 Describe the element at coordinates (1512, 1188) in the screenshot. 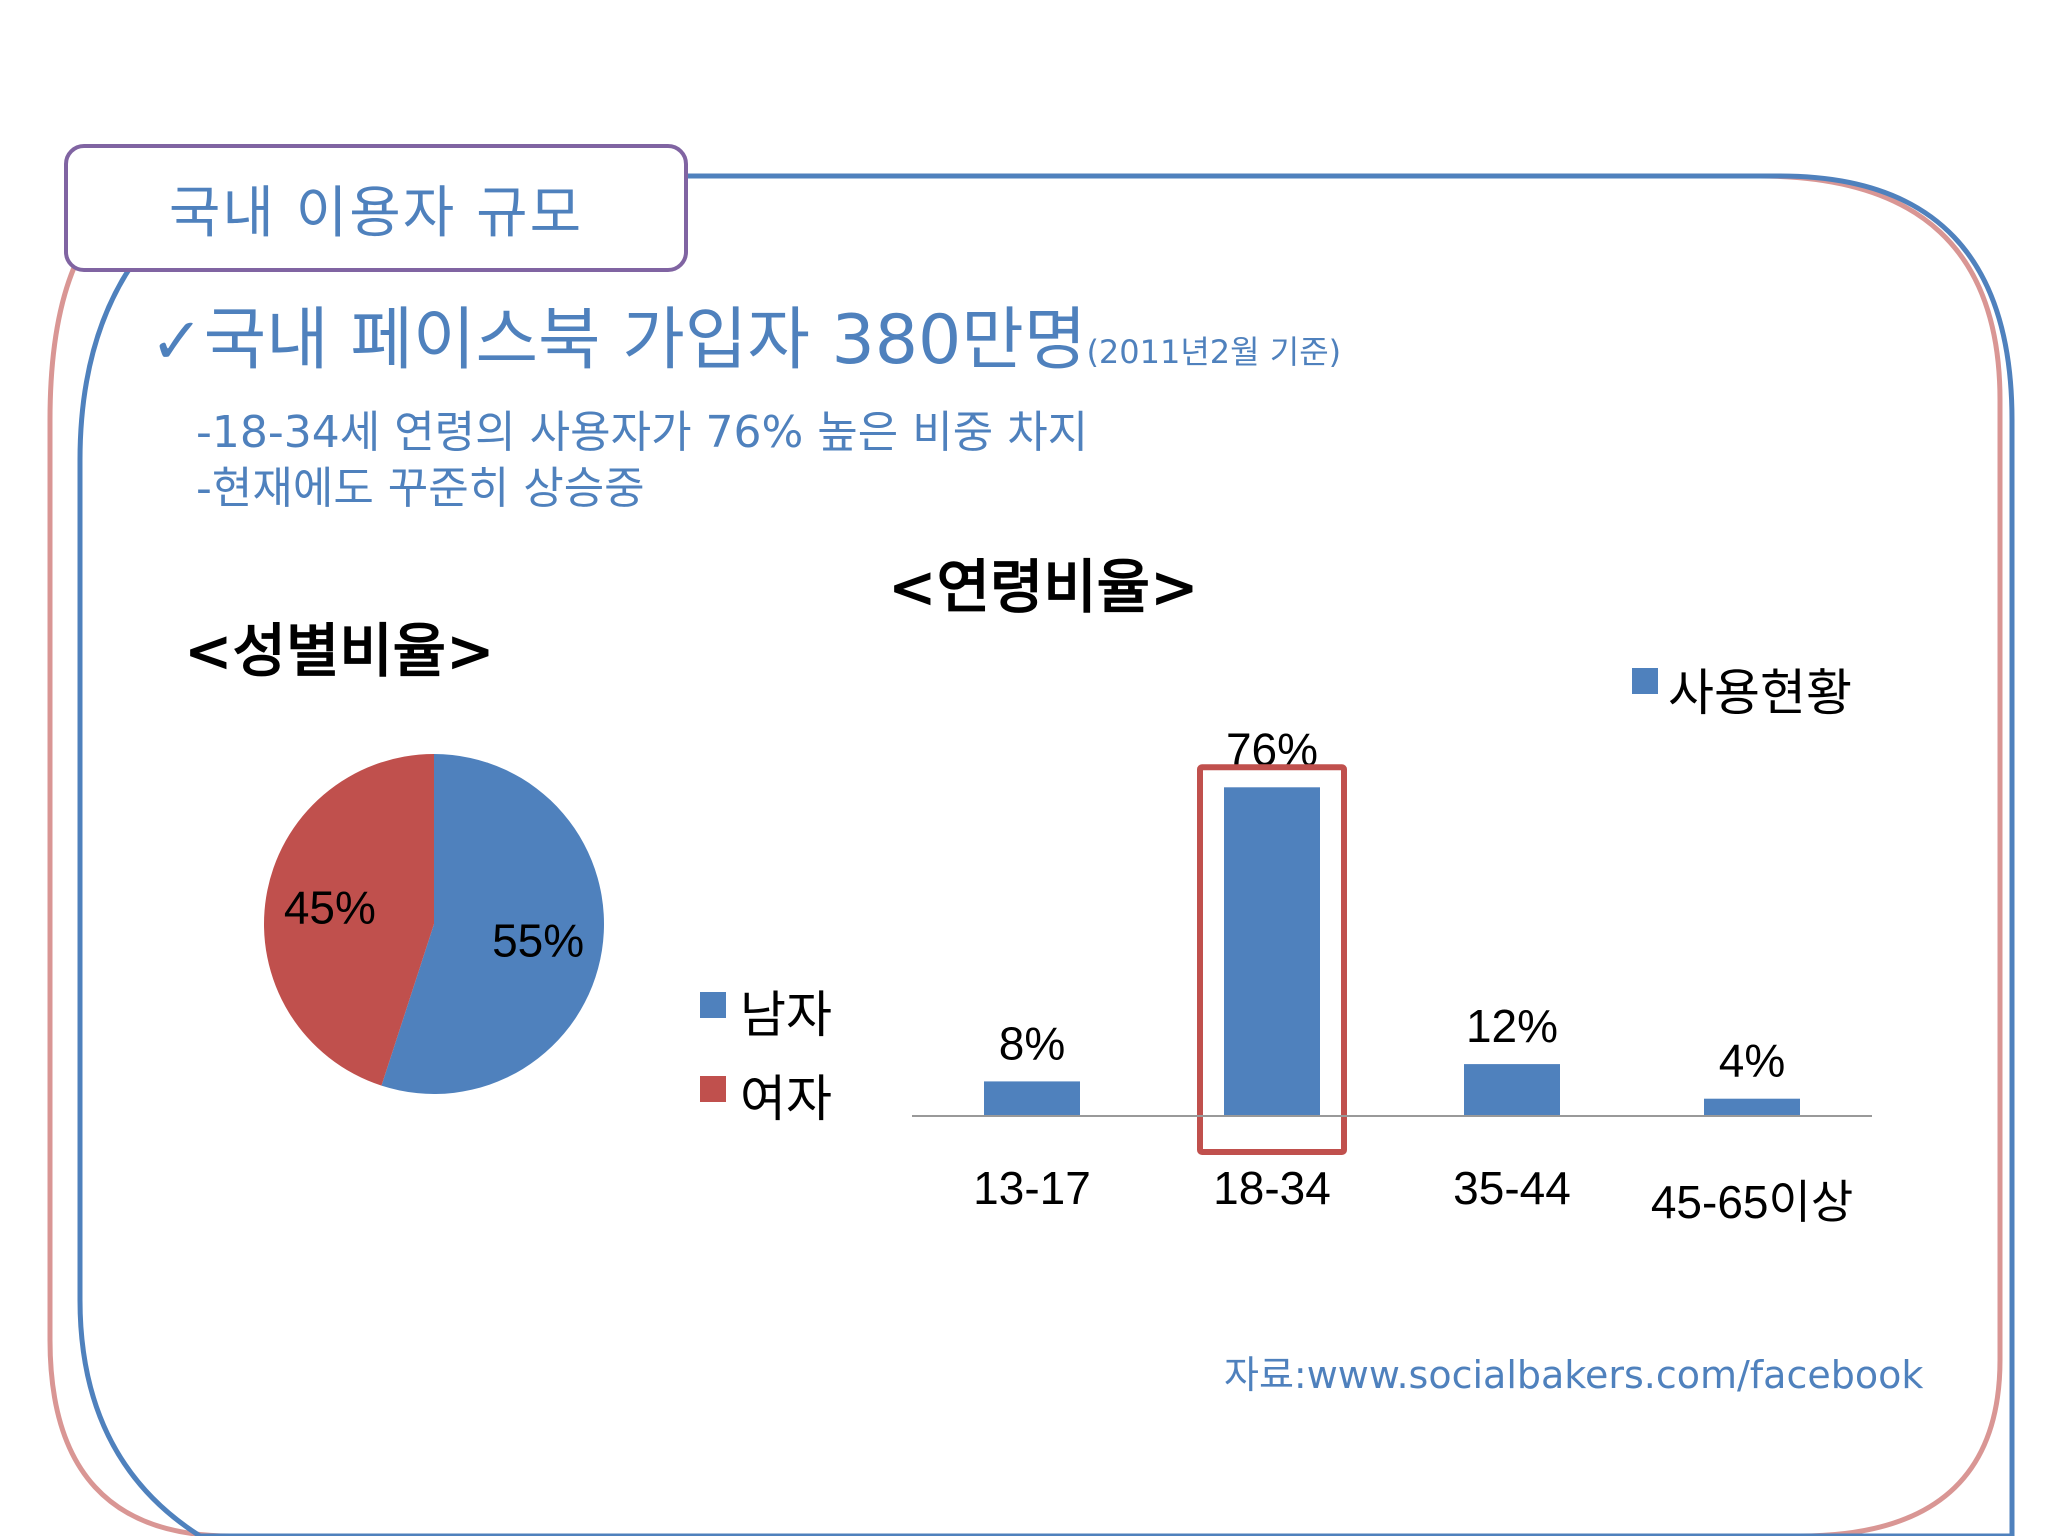

I see `x-tick-label-35-44: 35-44` at that location.